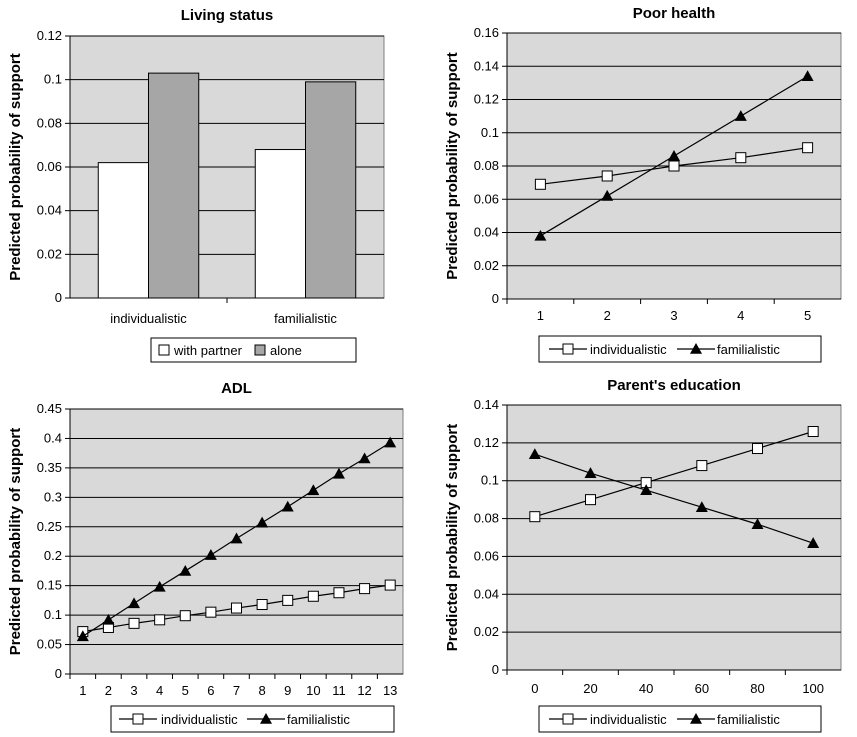  Describe the element at coordinates (813, 688) in the screenshot. I see `x-tick-label: 100` at that location.